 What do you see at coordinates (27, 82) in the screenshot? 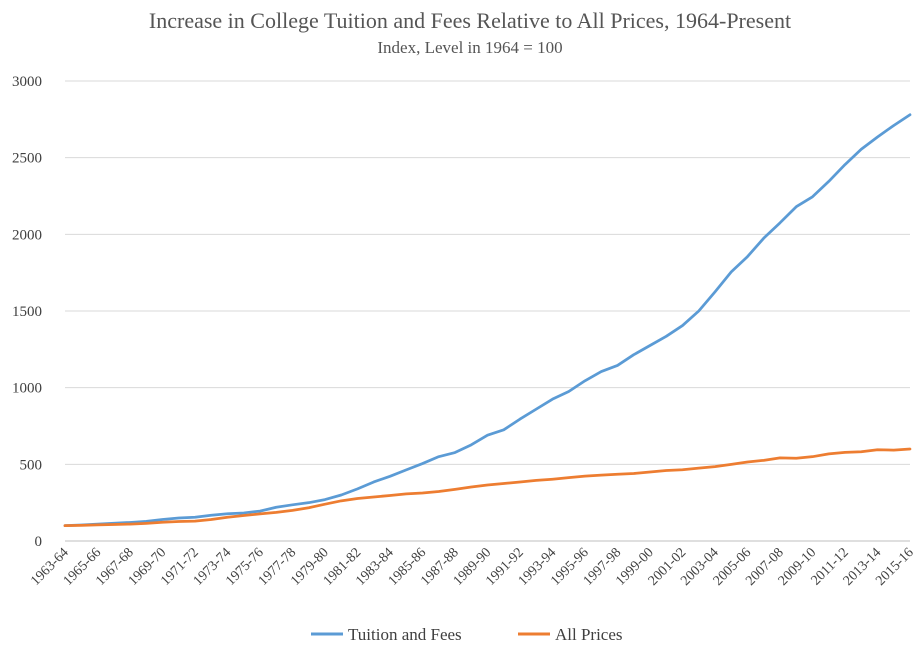
I see `y-tick-label: 3000` at bounding box center [27, 82].